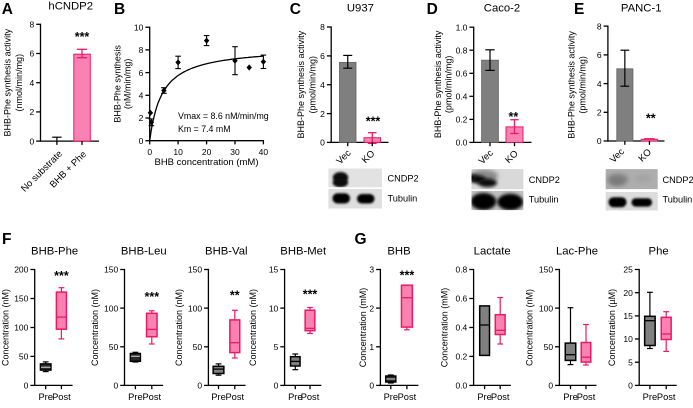 The width and height of the screenshot is (693, 408). What do you see at coordinates (462, 27) in the screenshot?
I see `svg-text: 1.0` at bounding box center [462, 27].